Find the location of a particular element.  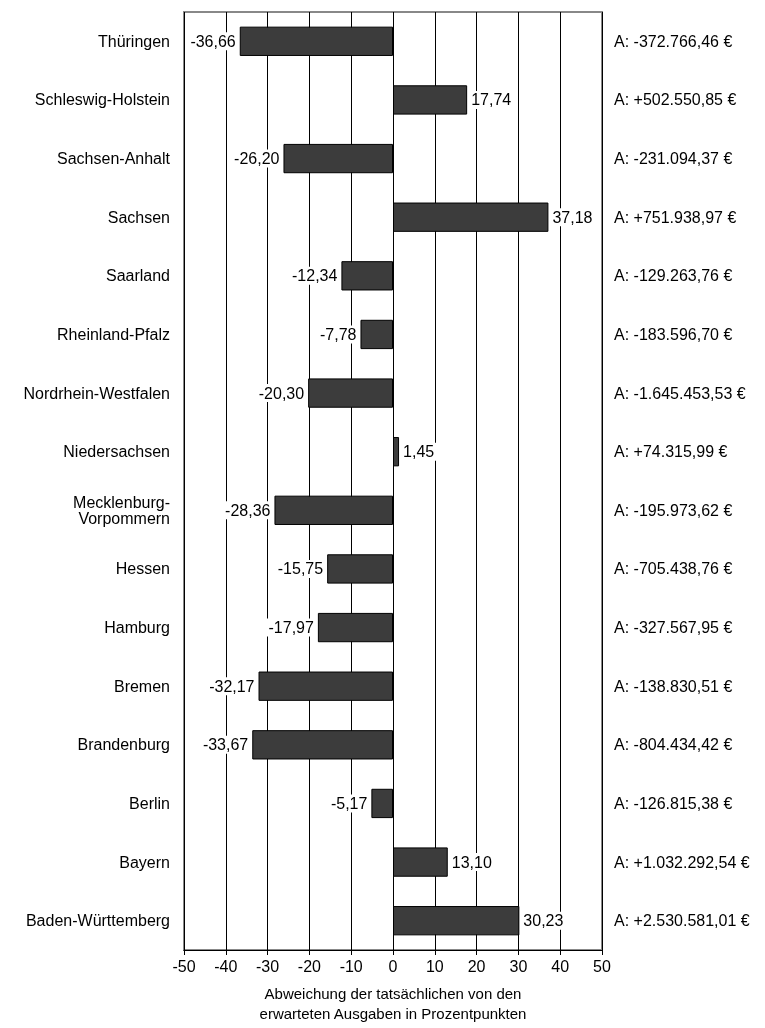

text: A: -231.094,37 € is located at coordinates (673, 159).